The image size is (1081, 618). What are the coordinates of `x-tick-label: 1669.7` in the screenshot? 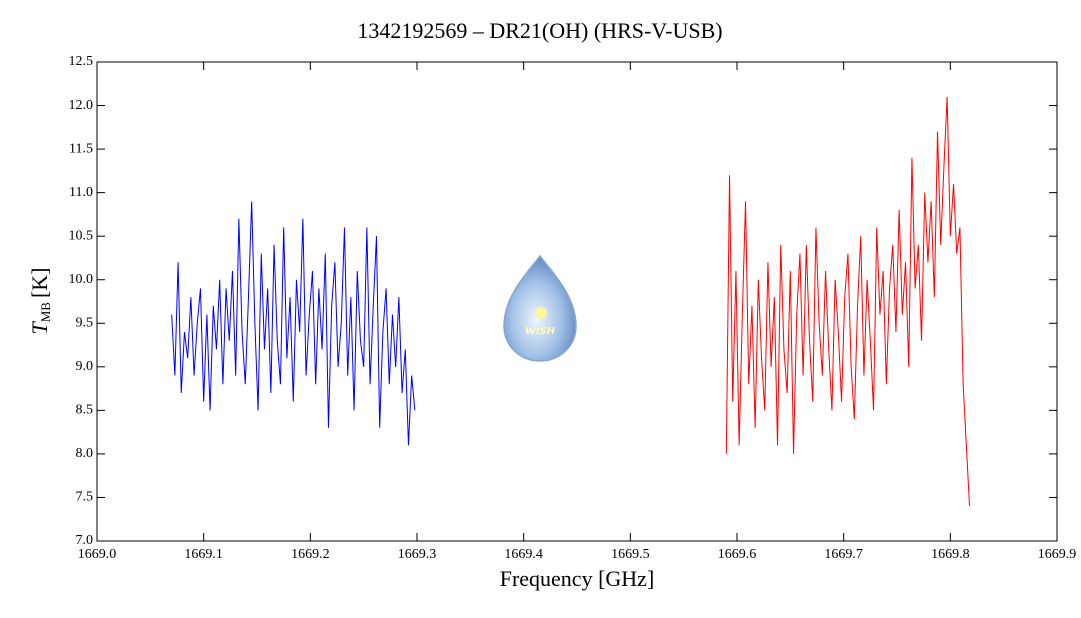 It's located at (843, 554).